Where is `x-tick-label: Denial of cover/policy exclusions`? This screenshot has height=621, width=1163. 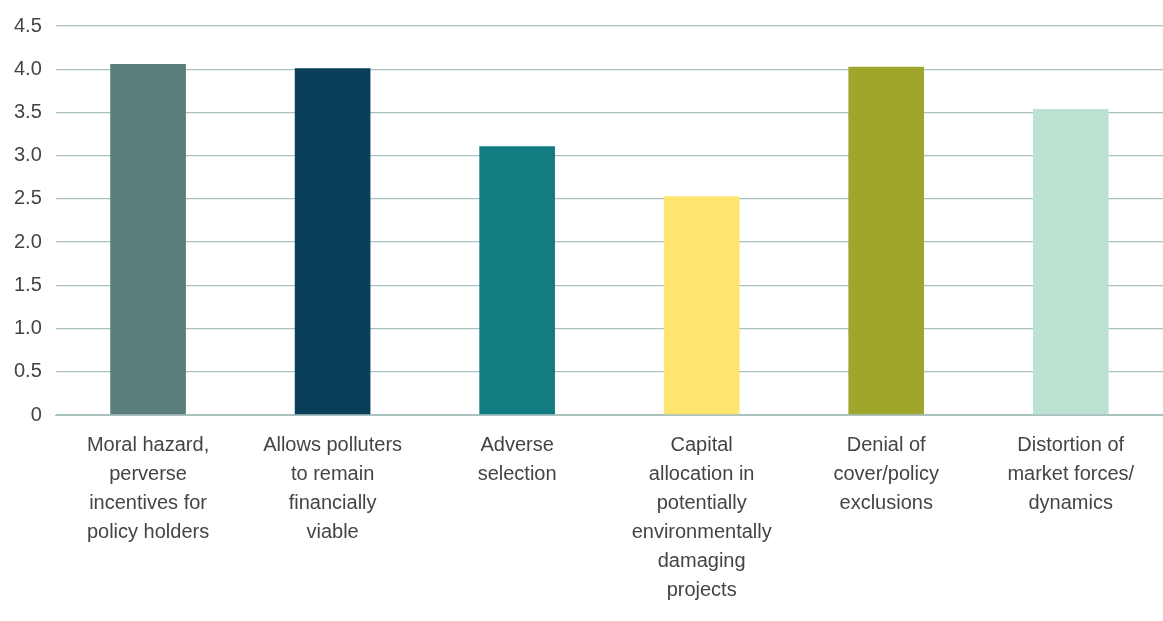
x-tick-label: Denial of cover/policy exclusions is located at coordinates (886, 473).